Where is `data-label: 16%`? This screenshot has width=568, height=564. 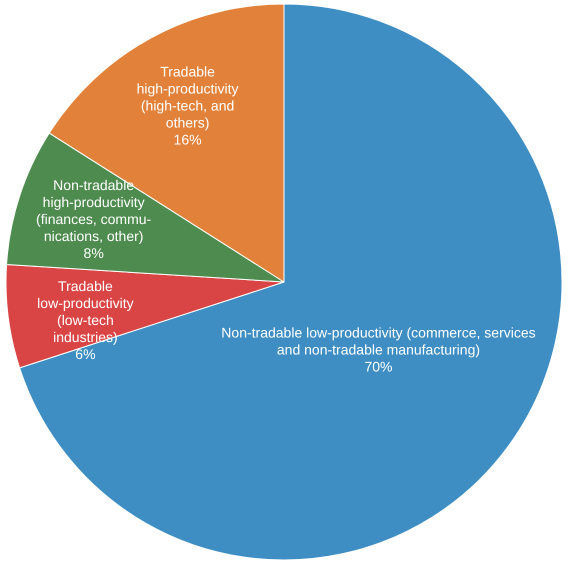 data-label: 16% is located at coordinates (188, 140).